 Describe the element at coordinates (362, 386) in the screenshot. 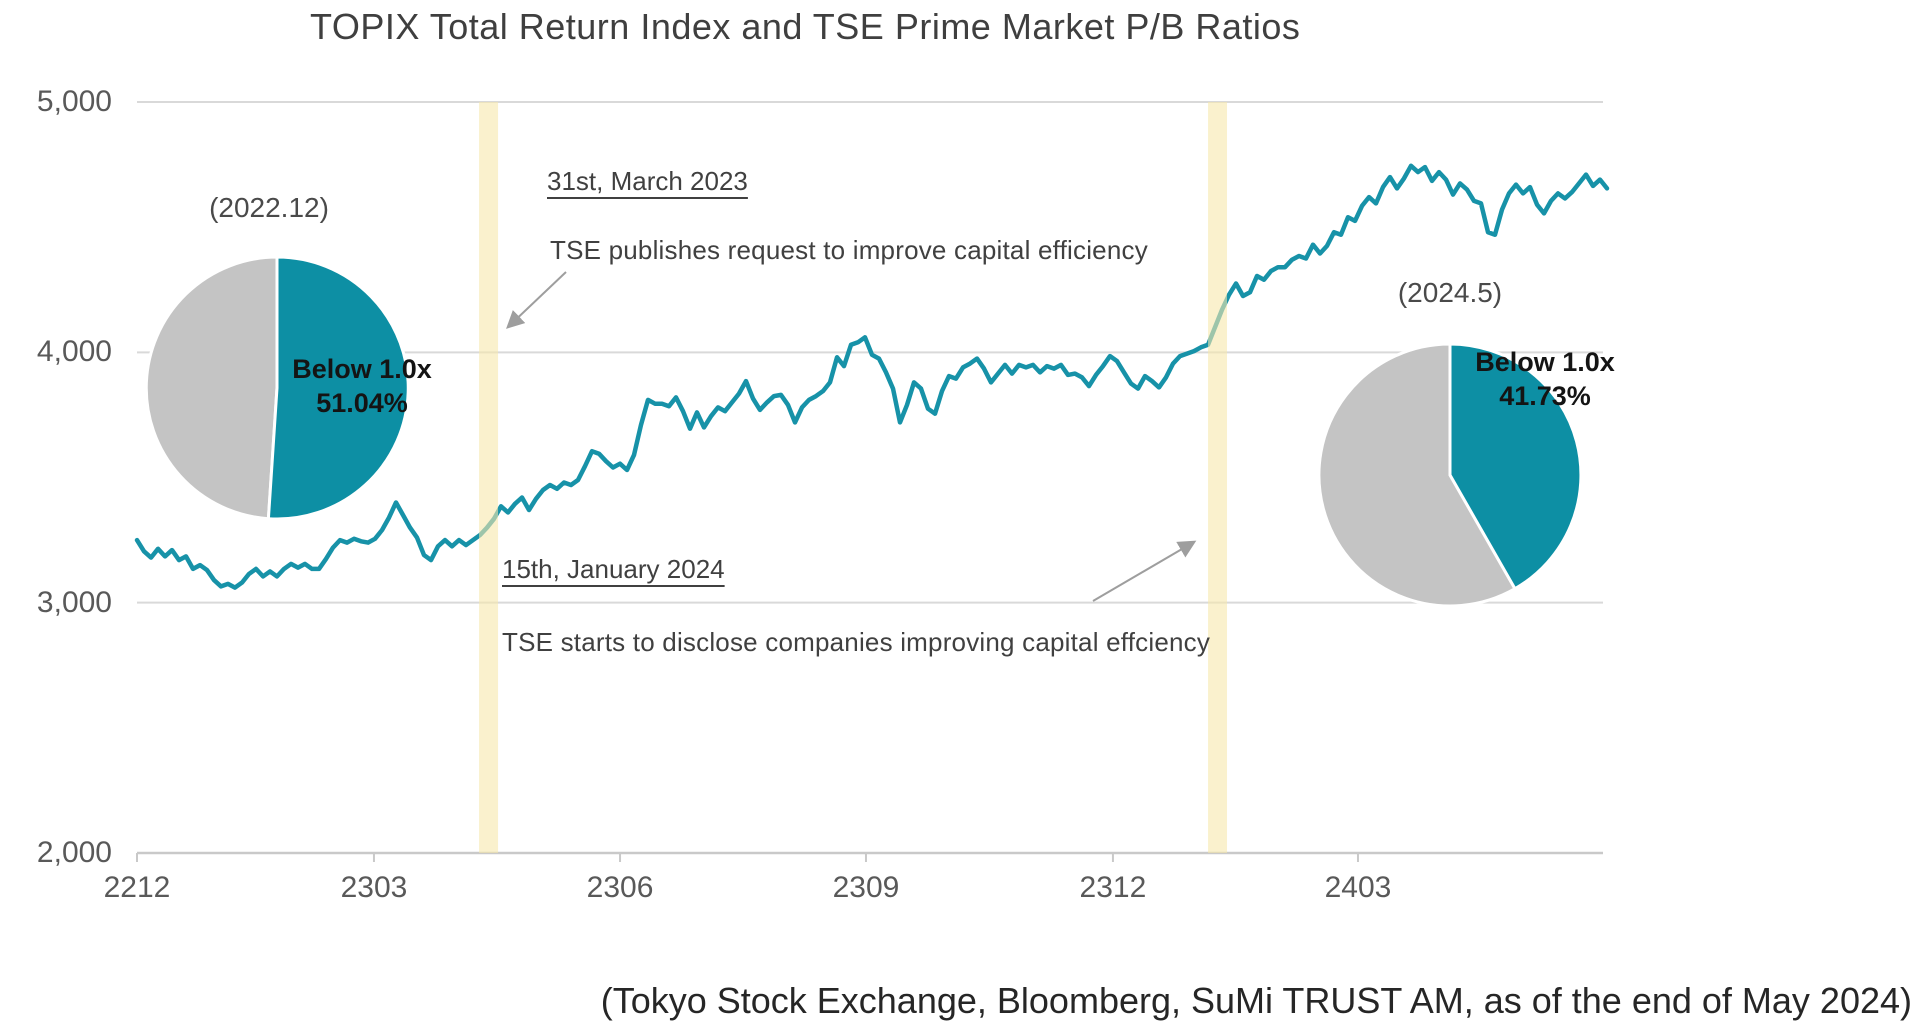

I see `pie-label-2022-12: Below 1.0x 51.04%` at that location.